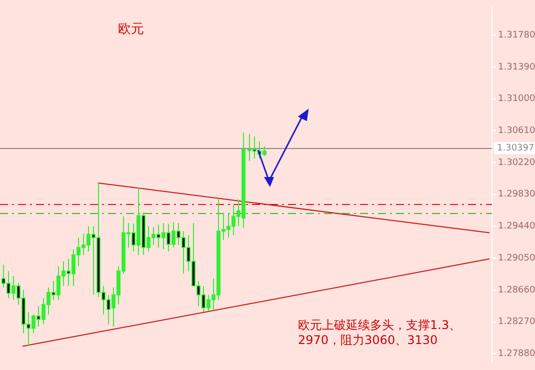  Describe the element at coordinates (516, 258) in the screenshot. I see `y-tick-label: 1.29050` at that location.